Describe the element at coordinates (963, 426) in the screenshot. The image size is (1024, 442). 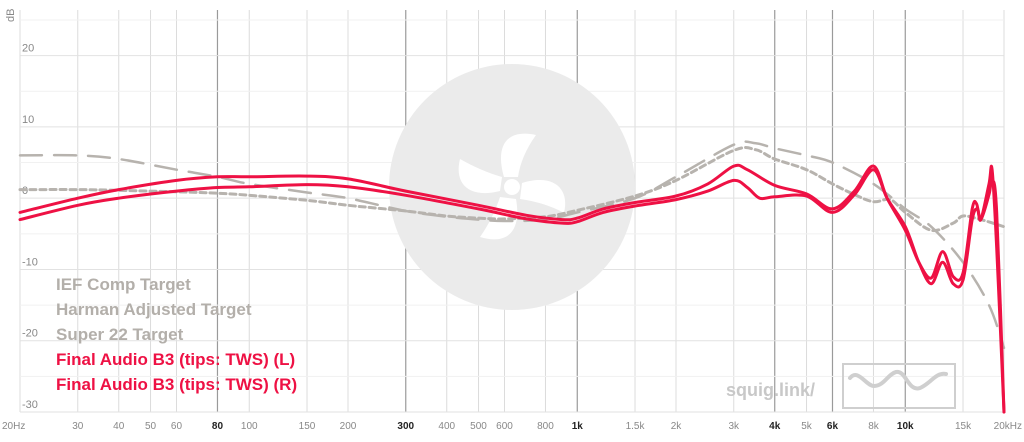
I see `x-tick-label: 15k` at that location.